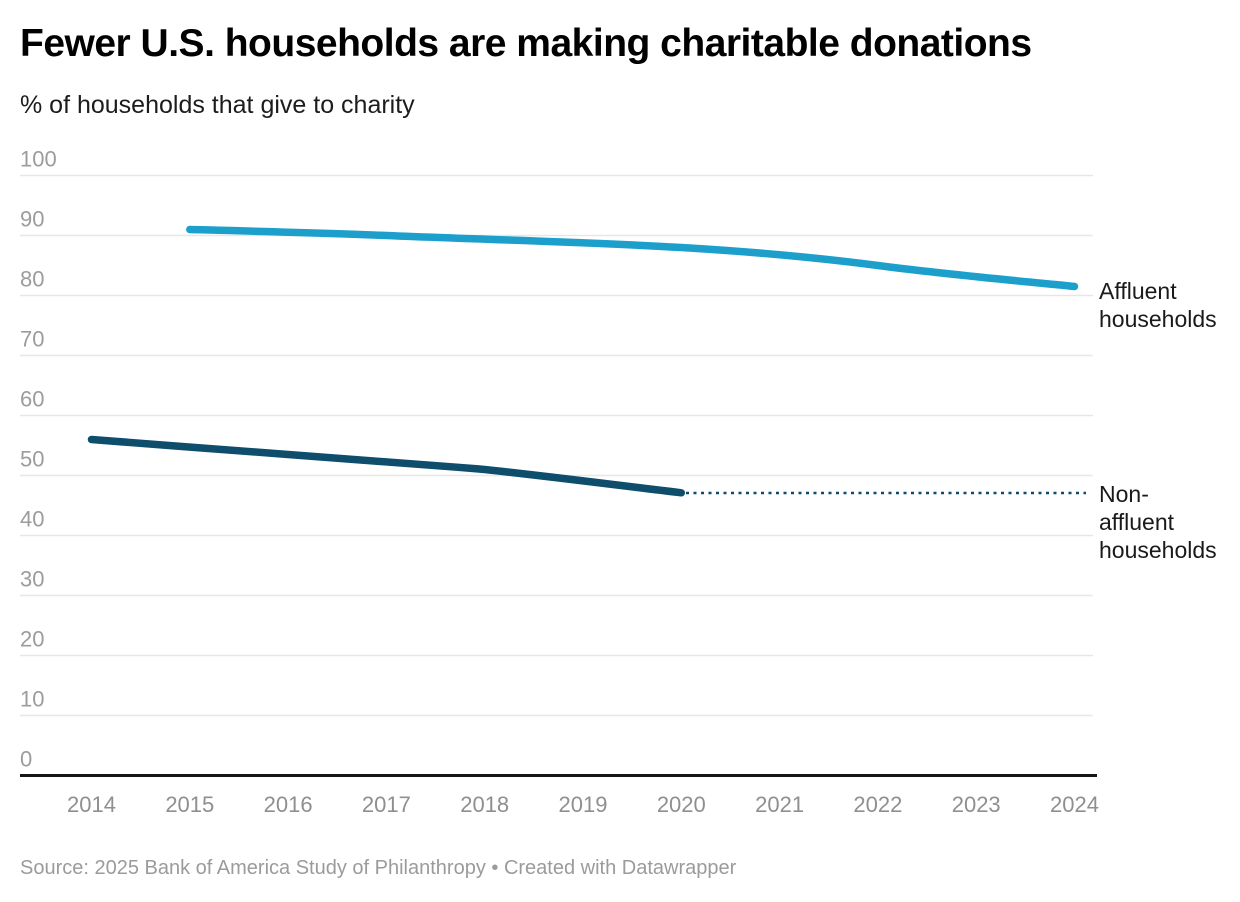 The width and height of the screenshot is (1240, 902). I want to click on series-label-line: affluent, so click(1137, 522).